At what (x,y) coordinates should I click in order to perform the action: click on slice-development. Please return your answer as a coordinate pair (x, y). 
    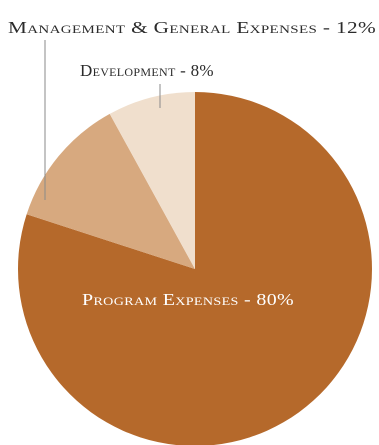
    Looking at the image, I should click on (152, 180).